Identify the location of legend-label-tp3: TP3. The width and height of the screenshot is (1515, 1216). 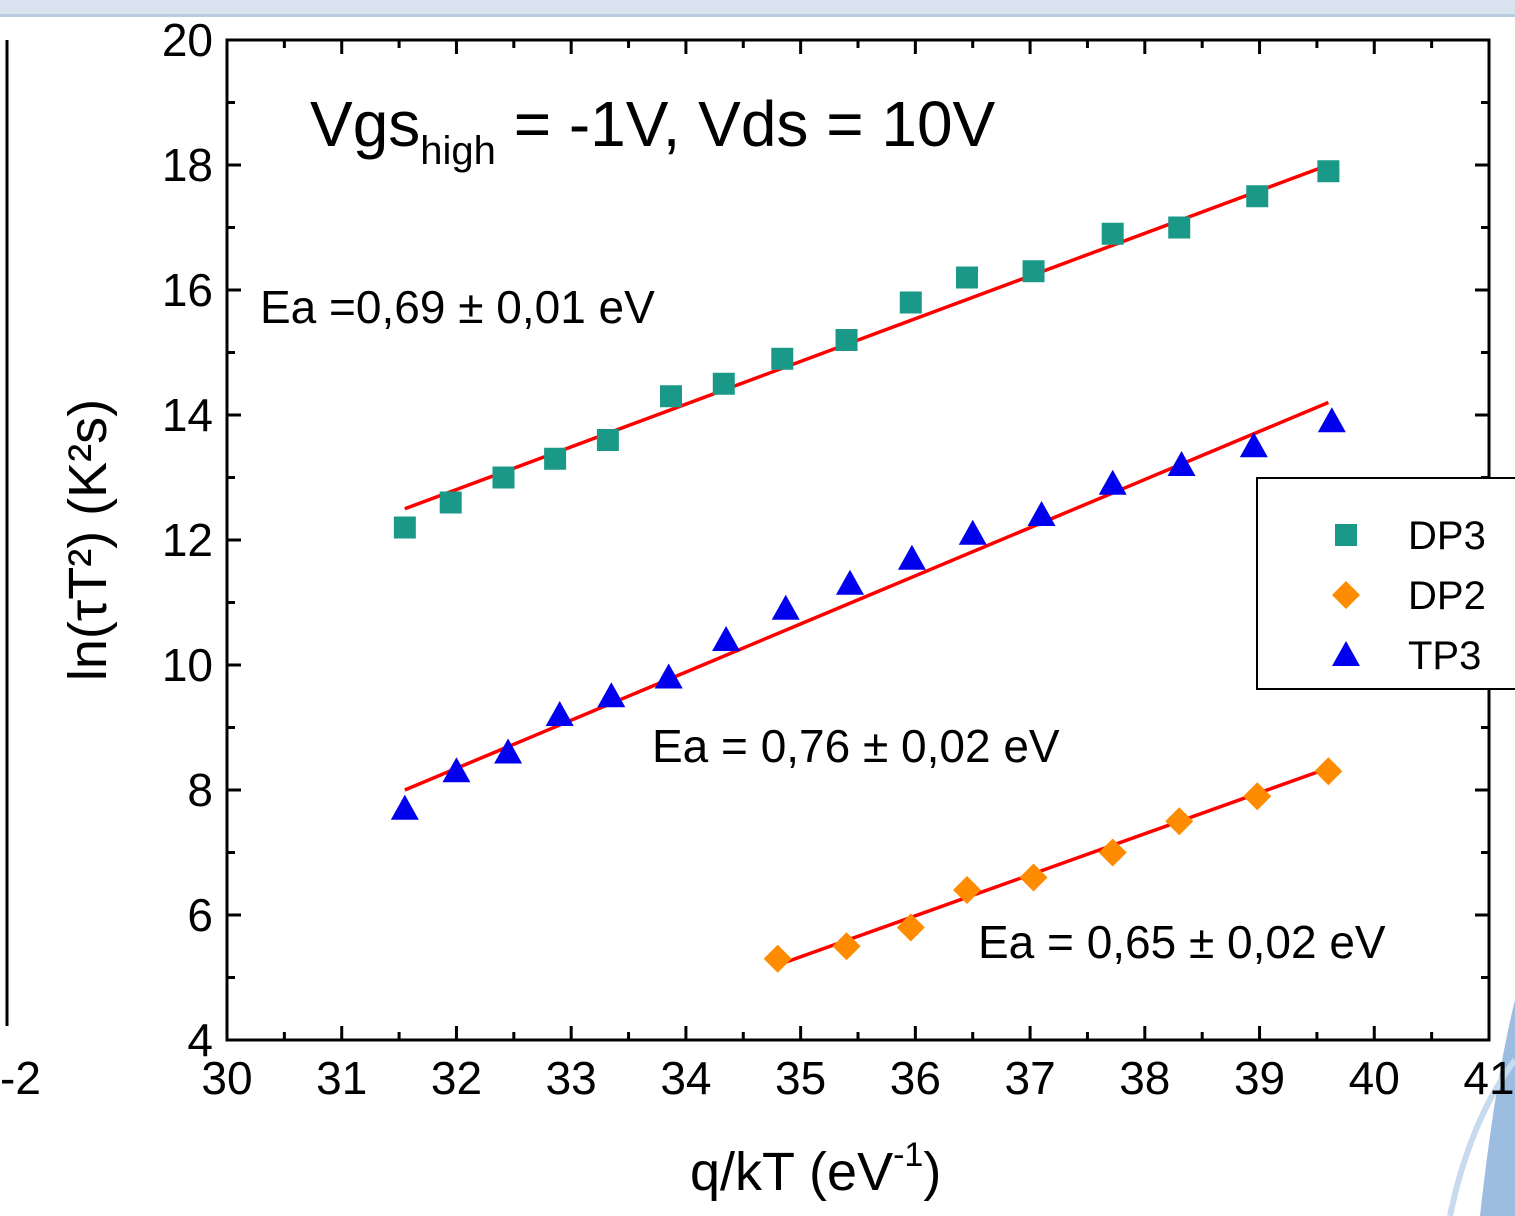
(1444, 656).